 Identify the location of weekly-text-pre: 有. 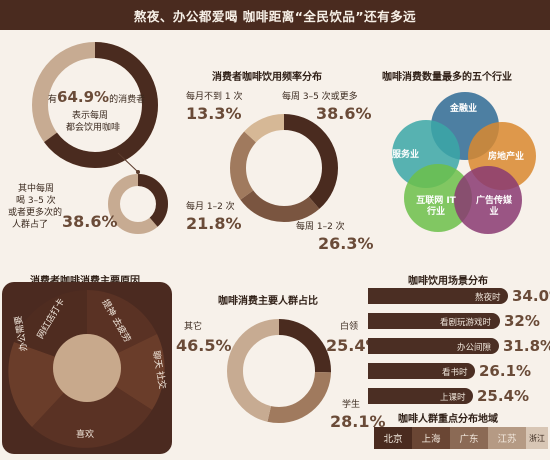
(53, 100).